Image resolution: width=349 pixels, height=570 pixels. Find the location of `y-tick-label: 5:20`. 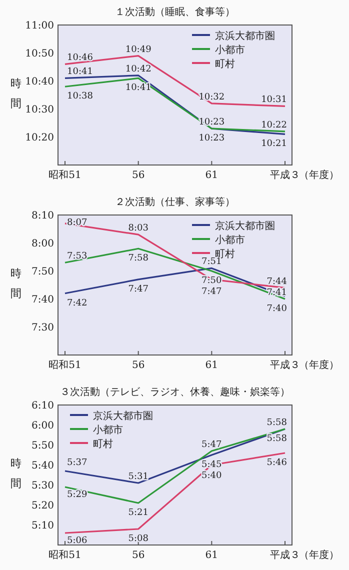

y-tick-label: 5:20 is located at coordinates (43, 506).